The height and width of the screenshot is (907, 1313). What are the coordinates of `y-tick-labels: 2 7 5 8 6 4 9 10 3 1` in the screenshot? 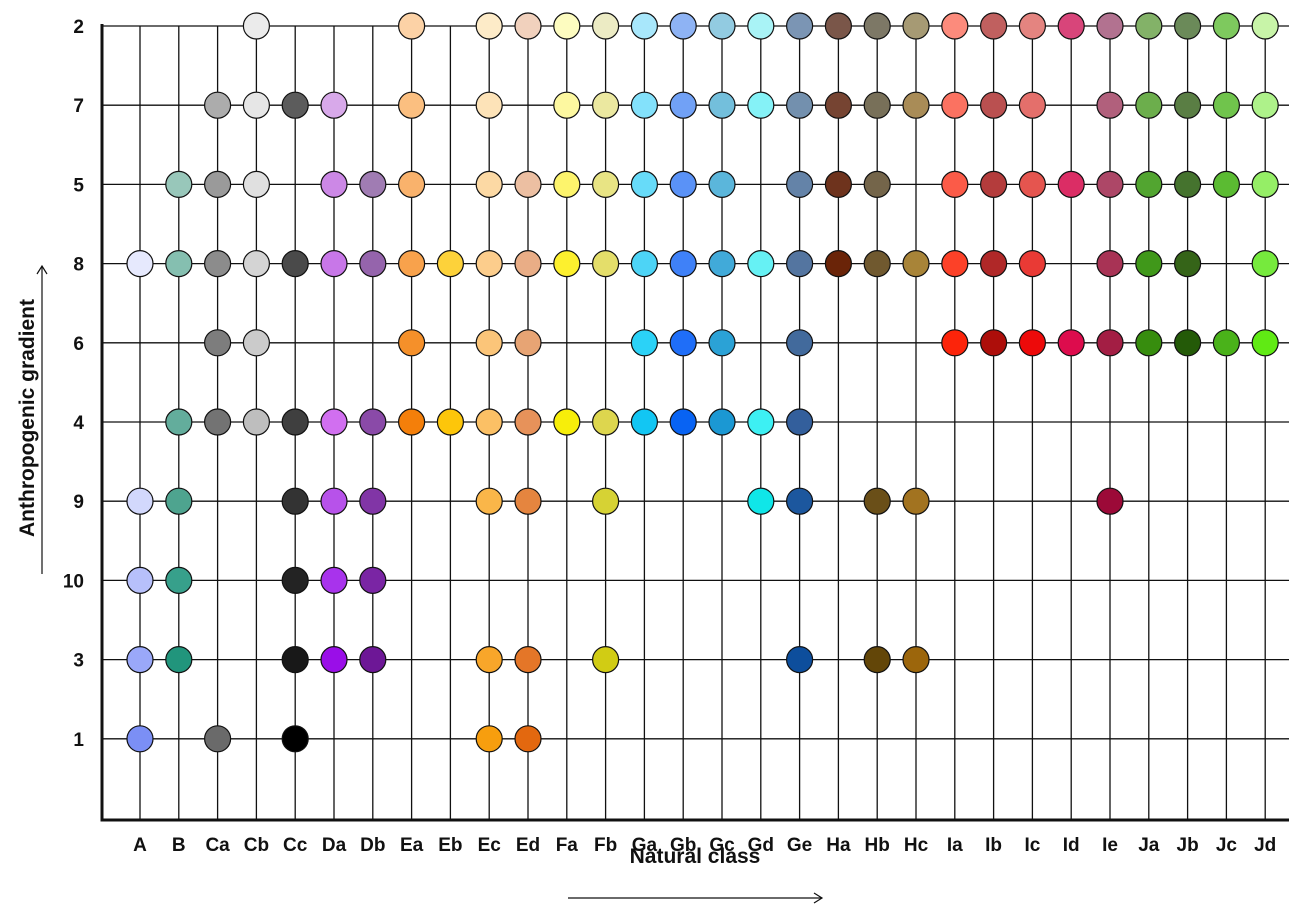 It's located at (74, 384).